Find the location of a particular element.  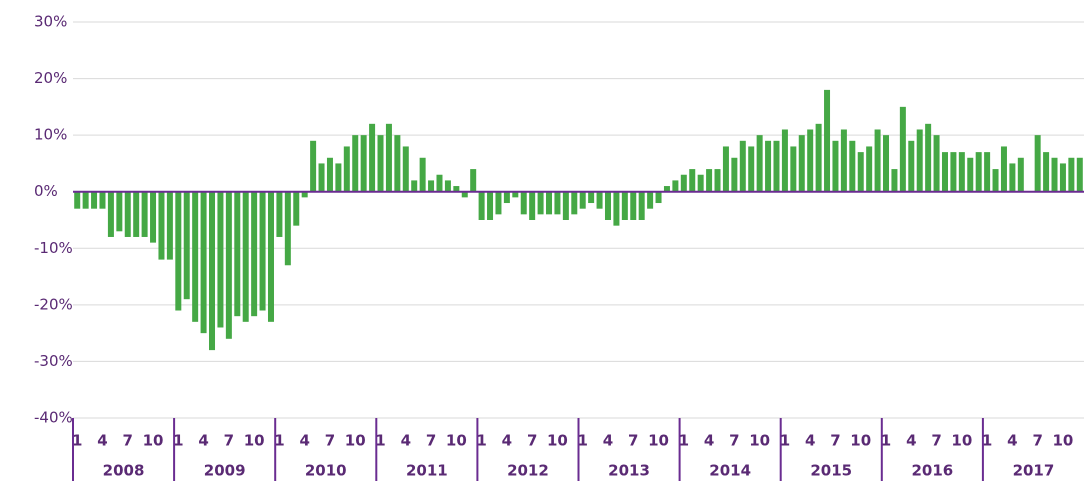

y-tick-label: 30% is located at coordinates (50, 22).